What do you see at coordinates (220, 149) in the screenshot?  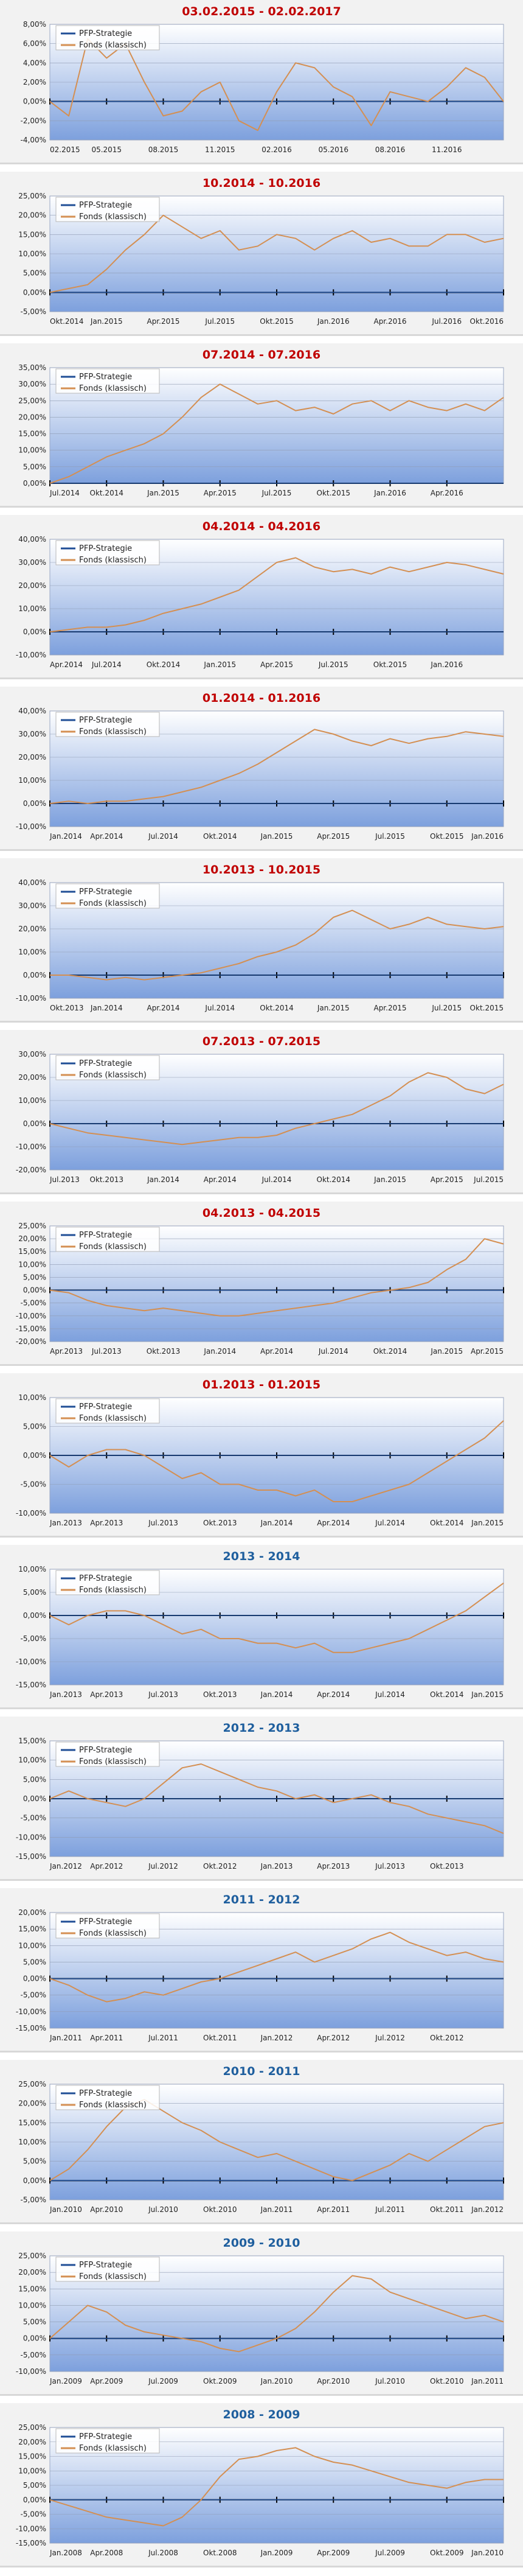 I see `x-tick-label: 11.2015` at bounding box center [220, 149].